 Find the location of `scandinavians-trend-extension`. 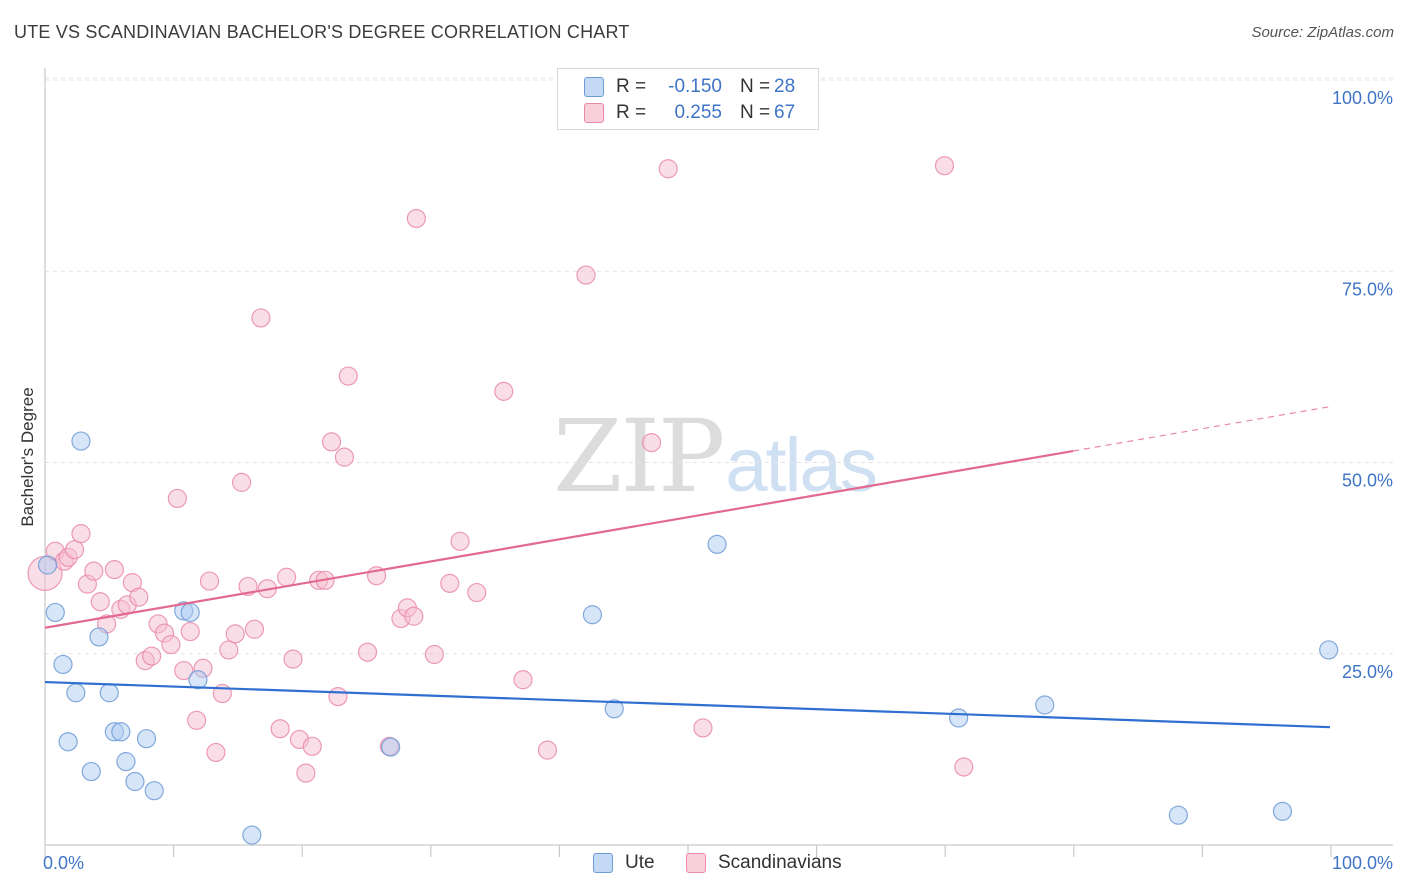

scandinavians-trend-extension is located at coordinates (1201, 429).